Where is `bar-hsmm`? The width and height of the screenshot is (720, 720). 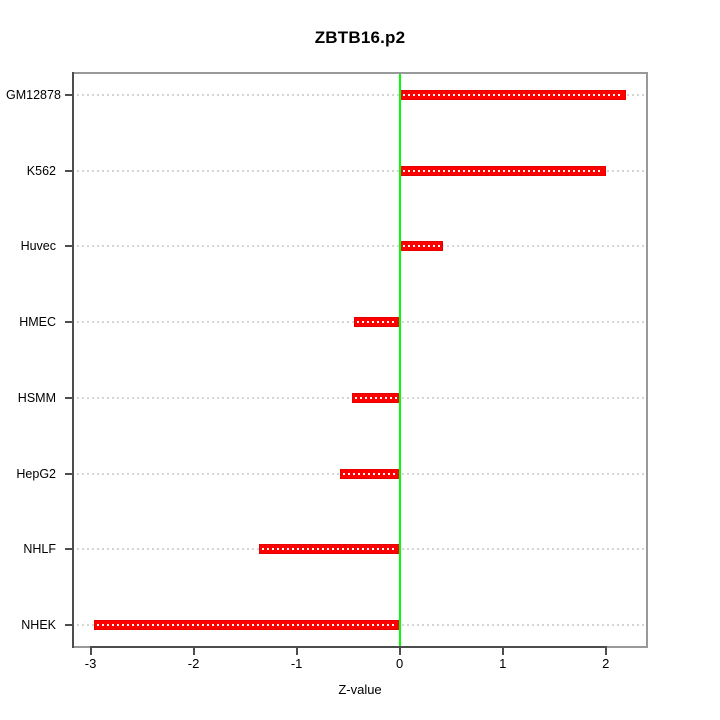
bar-hsmm is located at coordinates (376, 397).